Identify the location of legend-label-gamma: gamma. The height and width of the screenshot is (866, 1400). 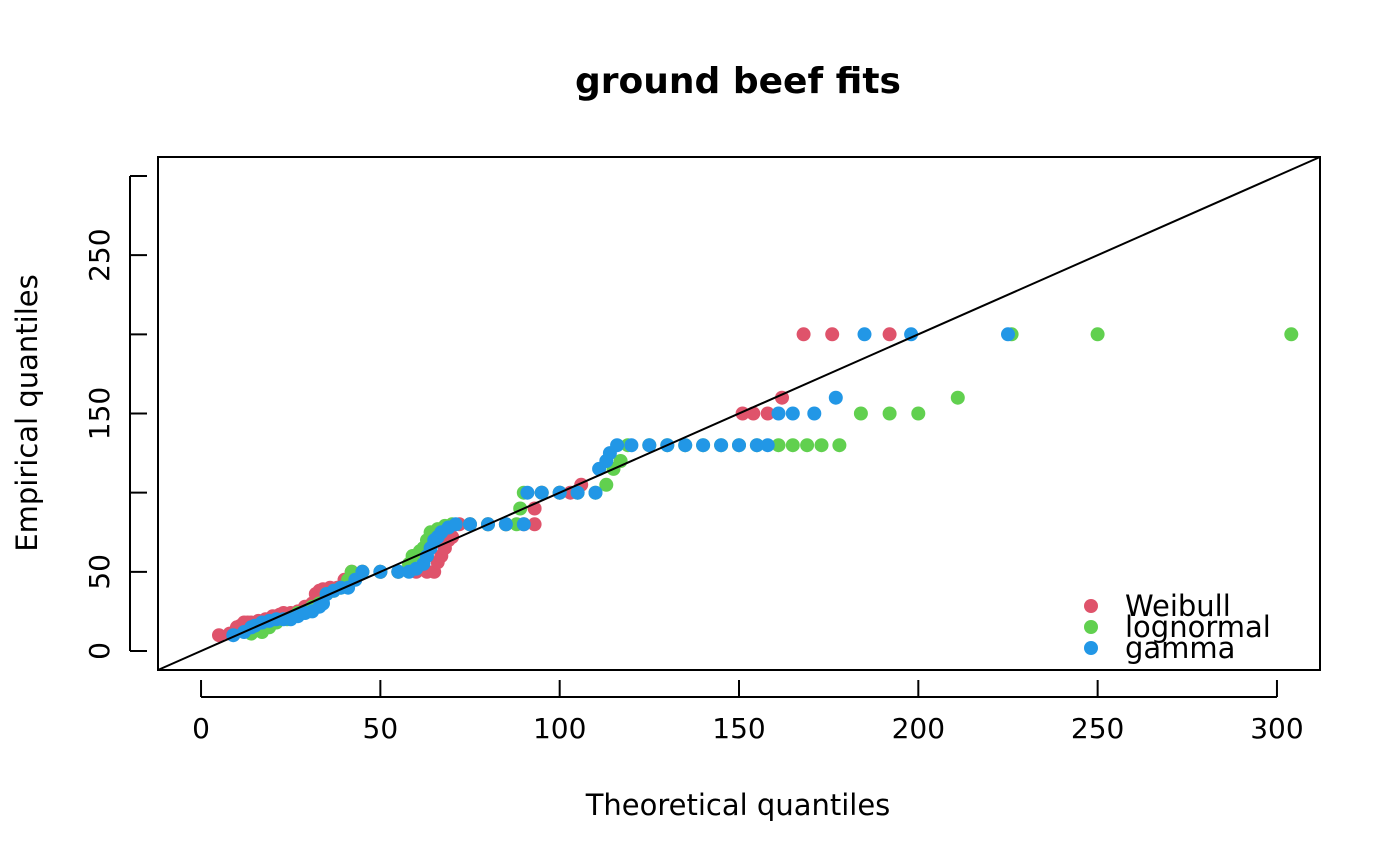
(1180, 648).